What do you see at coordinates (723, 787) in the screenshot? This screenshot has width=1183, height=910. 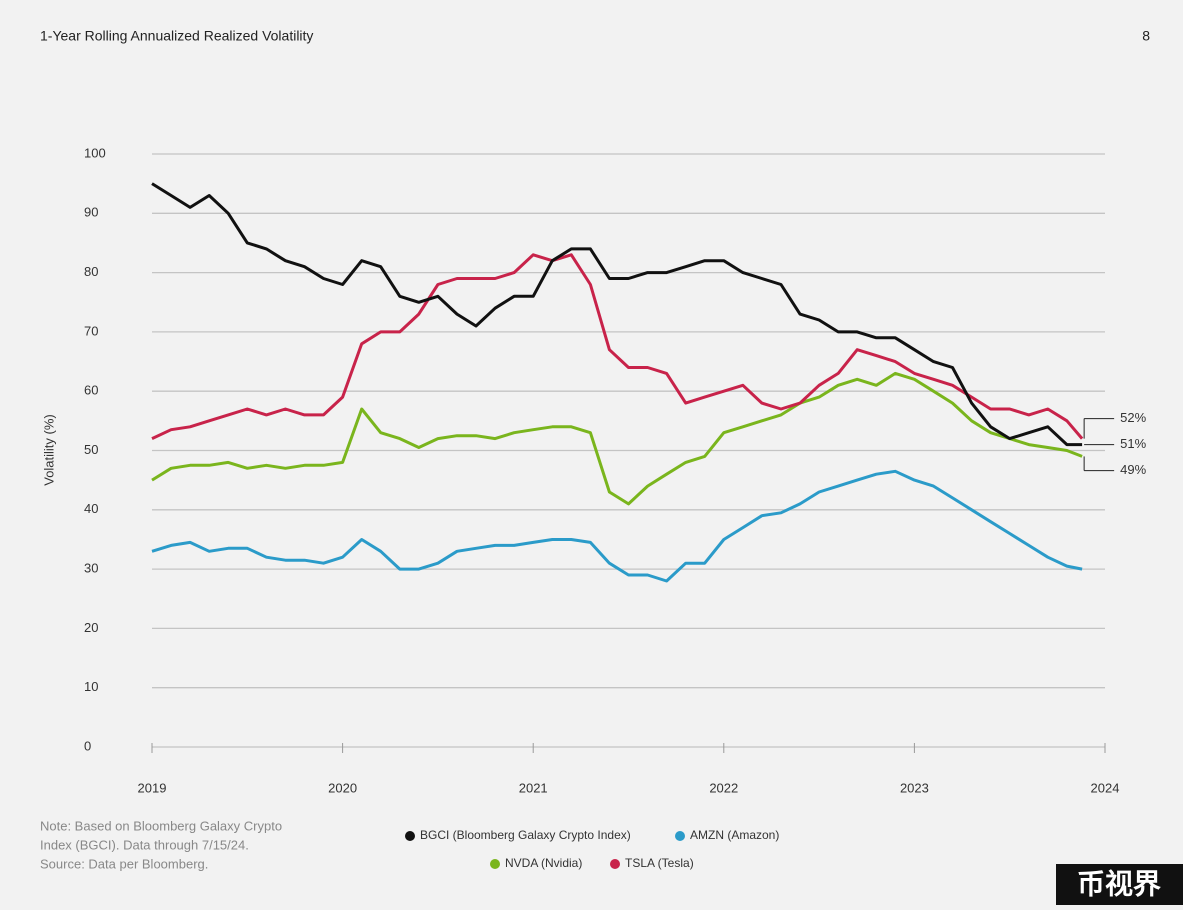 I see `x-tick-label: 2022` at bounding box center [723, 787].